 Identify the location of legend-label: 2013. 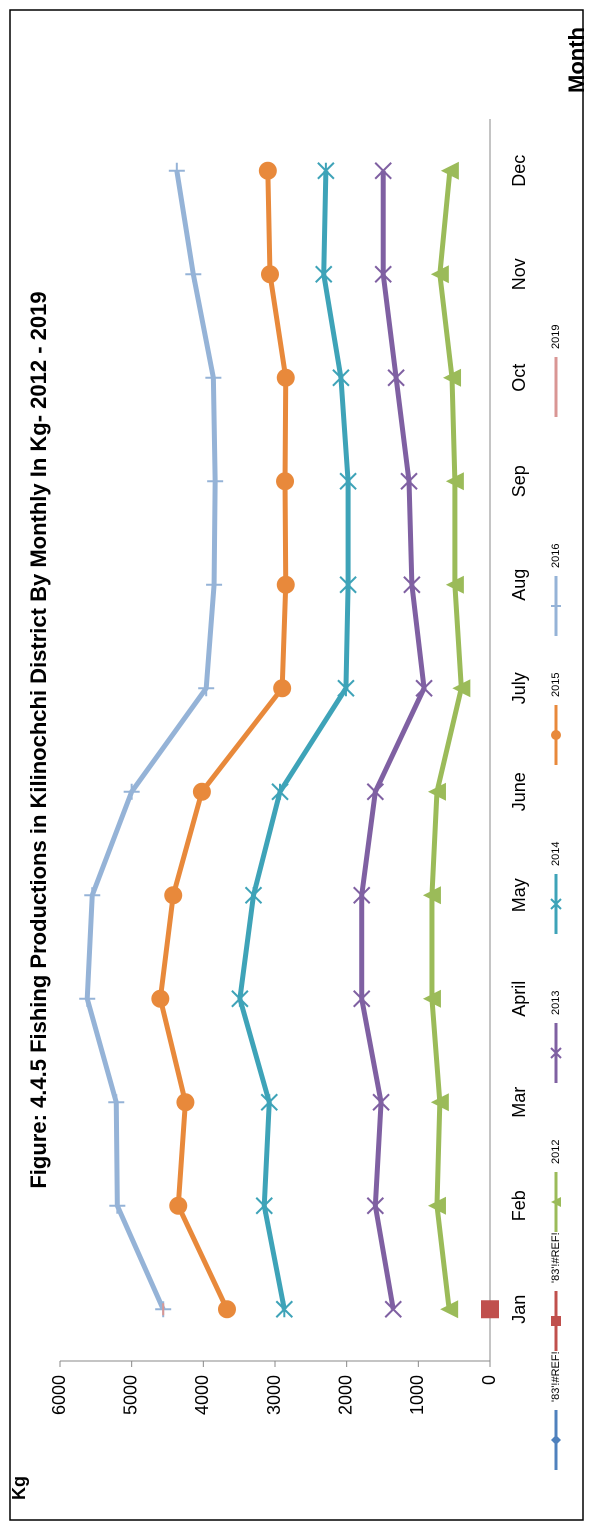
(556, 1003).